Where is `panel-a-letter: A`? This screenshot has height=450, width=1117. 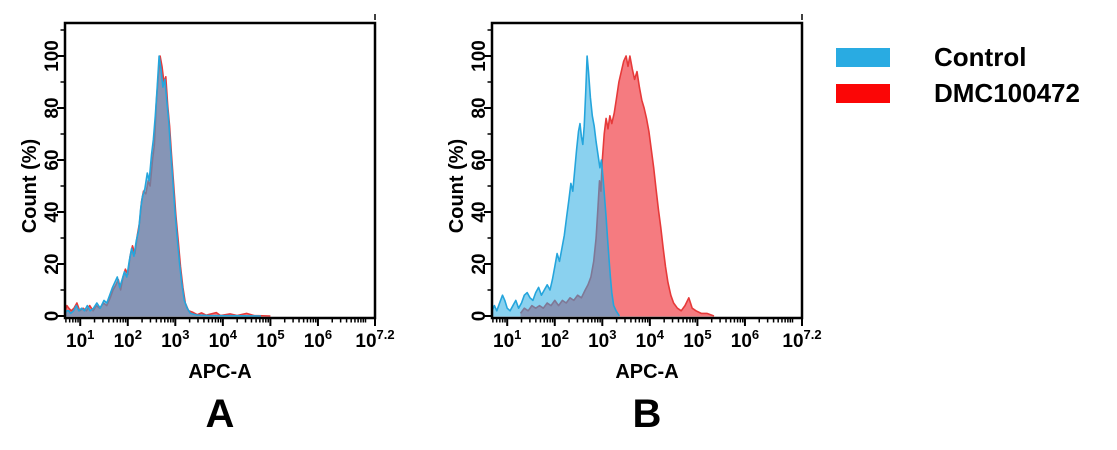 panel-a-letter: A is located at coordinates (220, 414).